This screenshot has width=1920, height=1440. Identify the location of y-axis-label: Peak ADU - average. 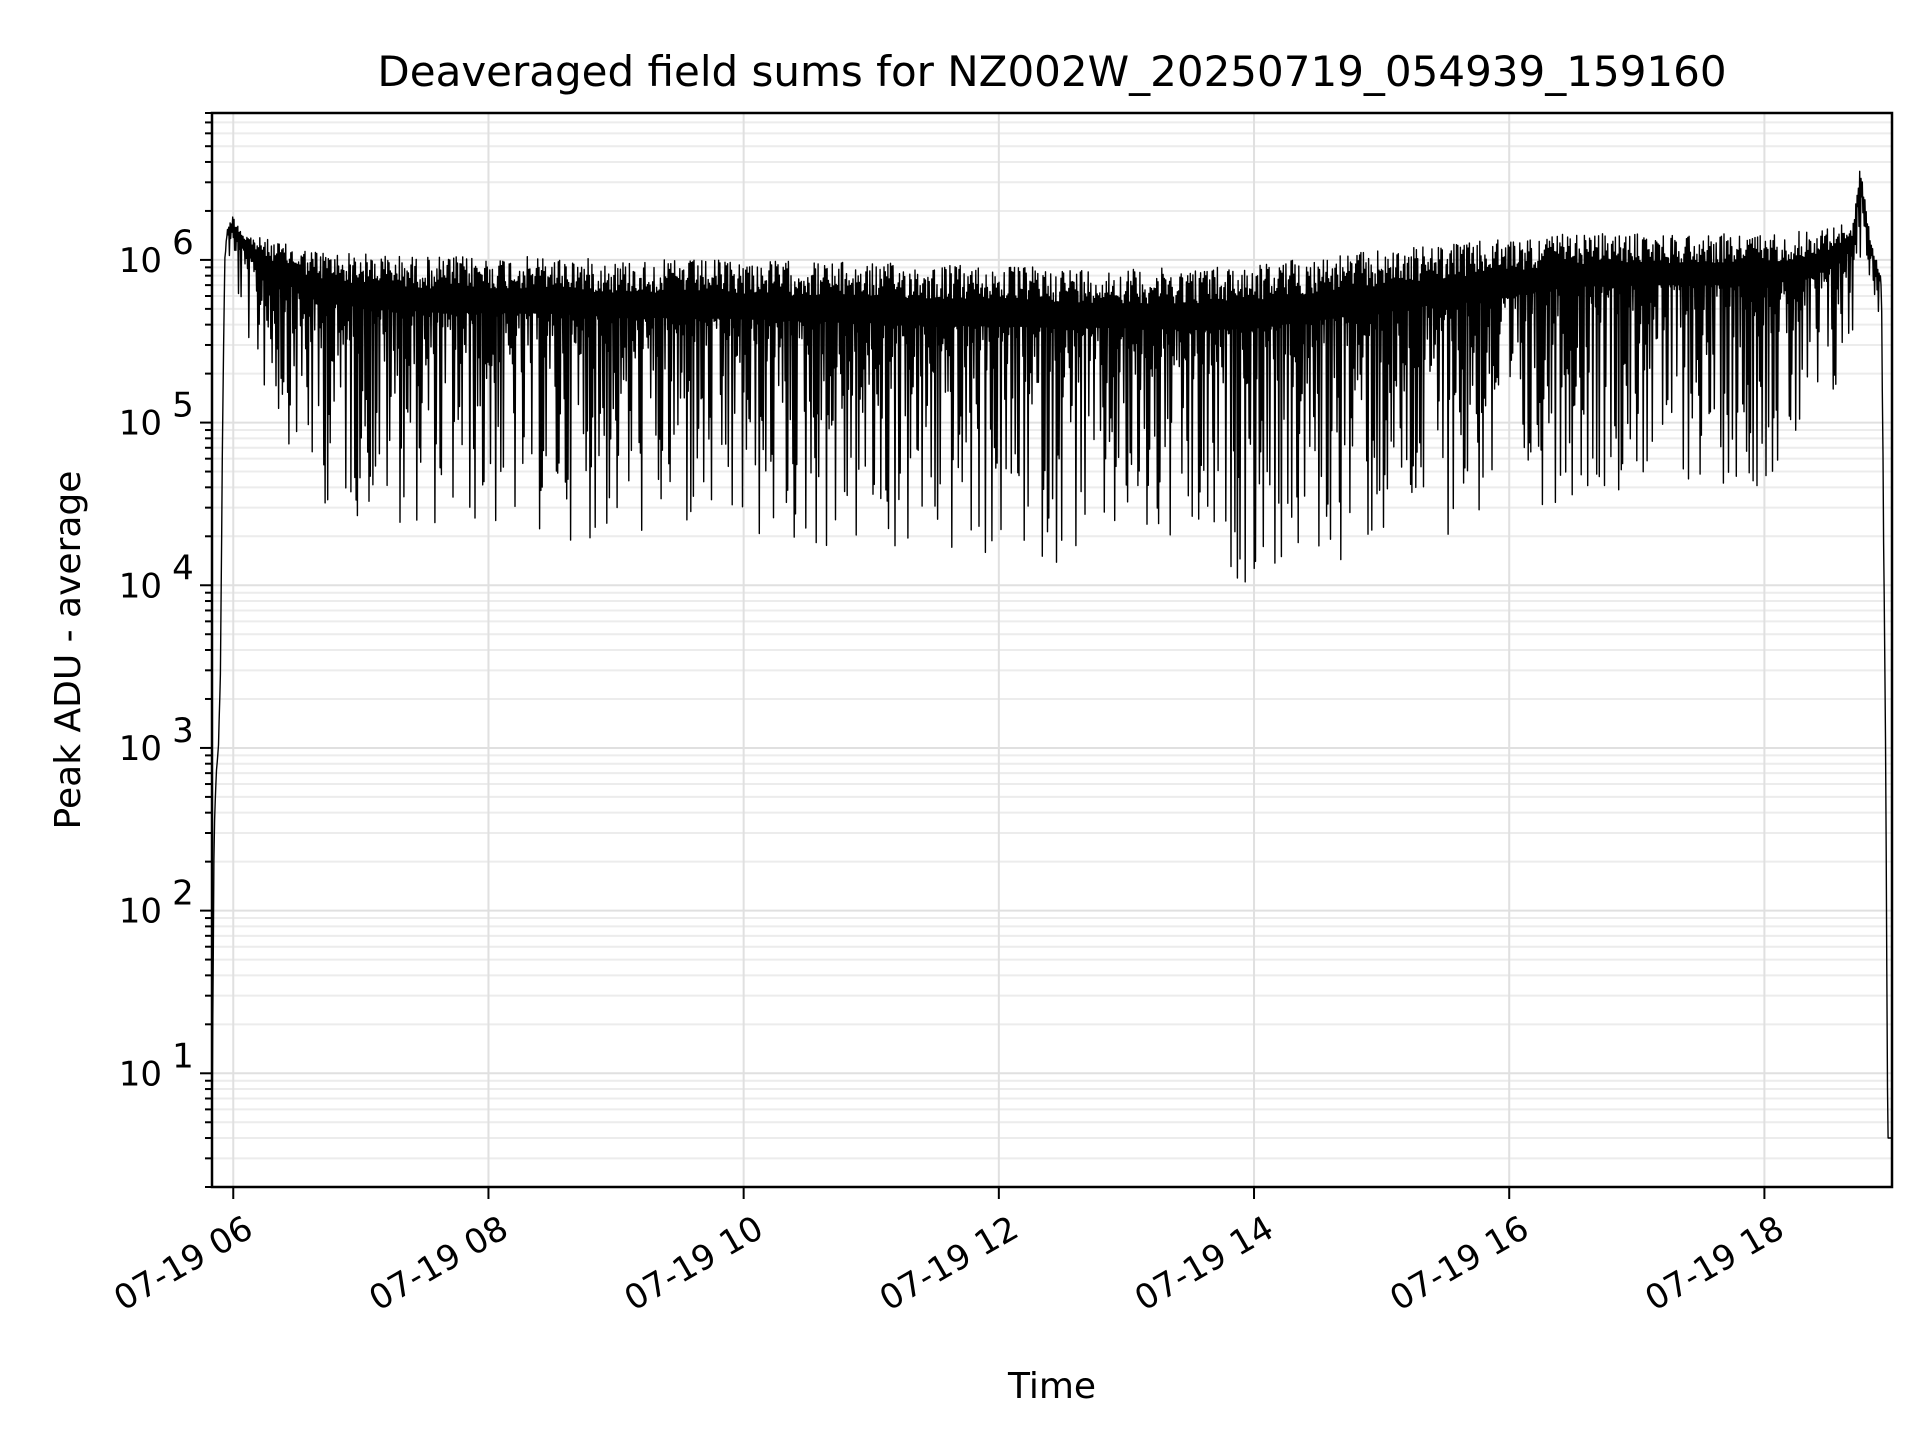
(68, 650).